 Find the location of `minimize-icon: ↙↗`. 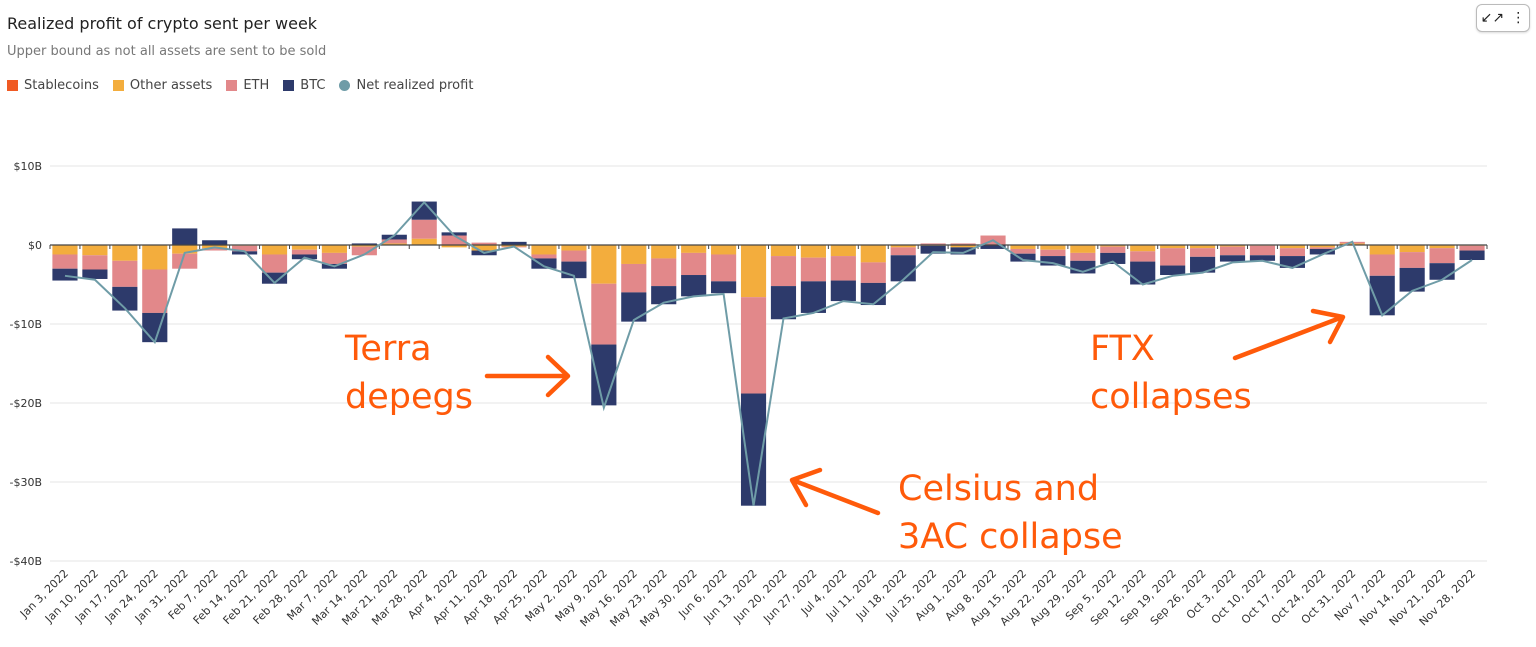

minimize-icon: ↙↗ is located at coordinates (1492, 18).